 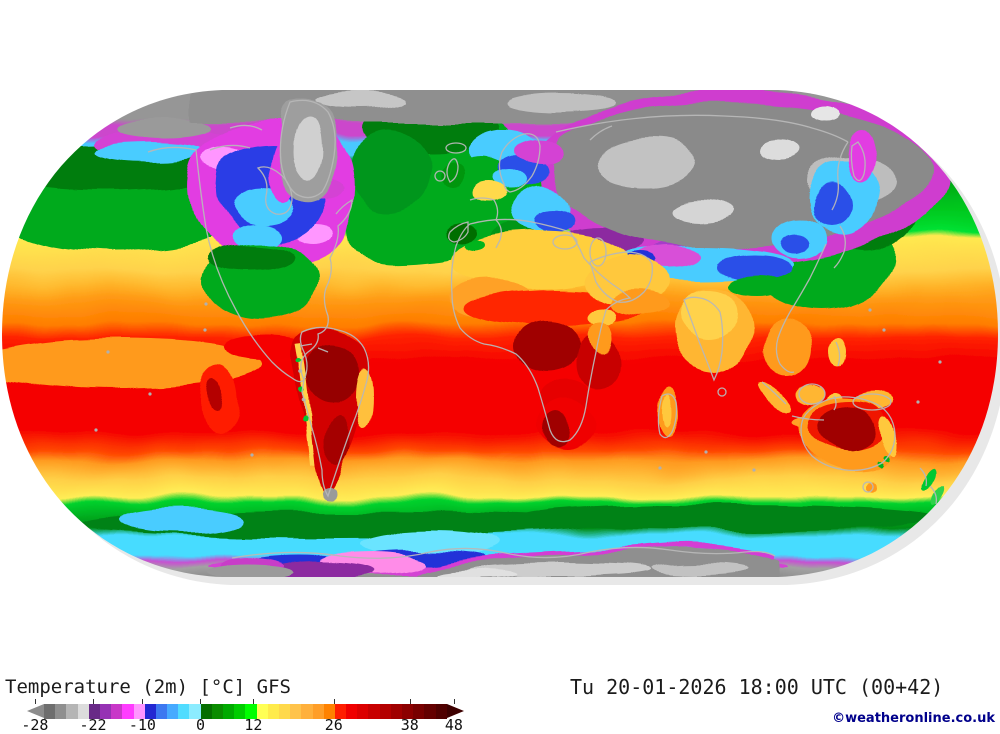 I want to click on colorbar-labels: -28 -22 -10 0 12 26 38 48, so click(x=242, y=725).